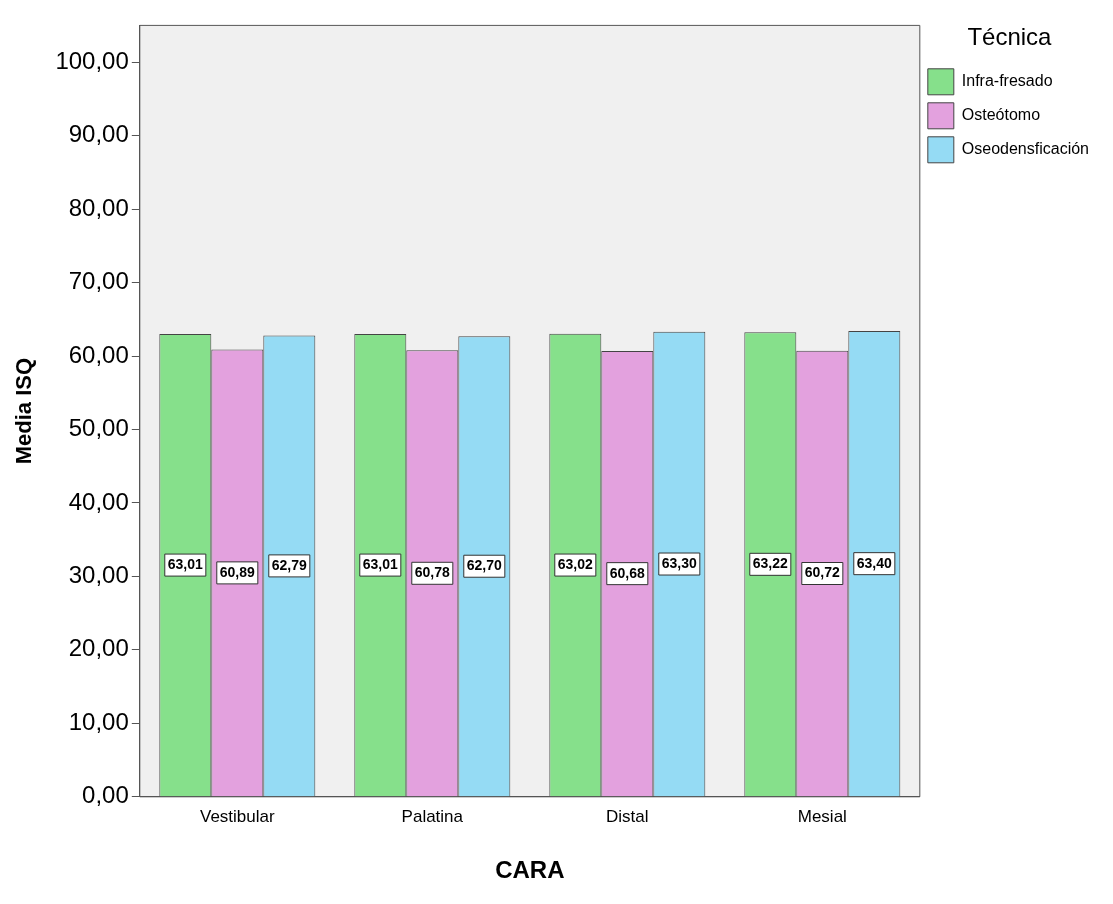 Image resolution: width=1113 pixels, height=904 pixels. What do you see at coordinates (575, 563) in the screenshot?
I see `data-label: 63,02` at bounding box center [575, 563].